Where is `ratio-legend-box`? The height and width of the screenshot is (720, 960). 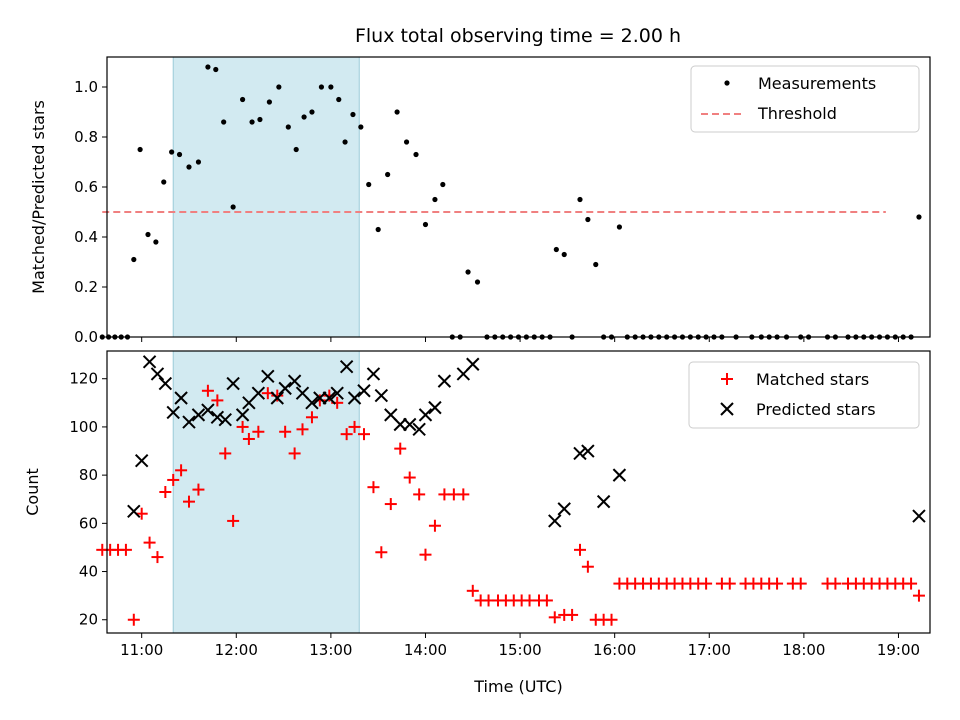 ratio-legend-box is located at coordinates (805, 99).